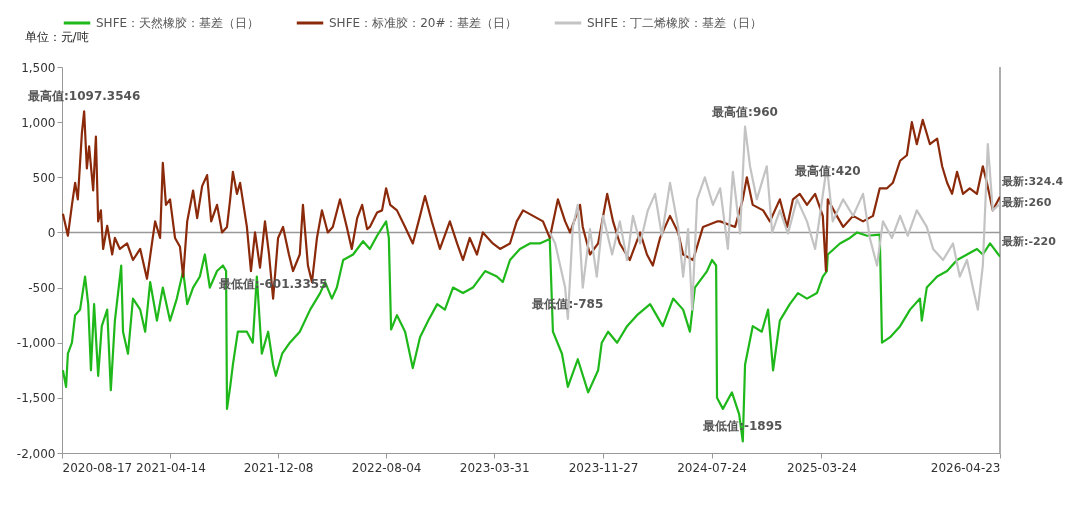 The width and height of the screenshot is (1072, 524). Describe the element at coordinates (97, 467) in the screenshot. I see `x-tick-label: 2020-08-17` at that location.